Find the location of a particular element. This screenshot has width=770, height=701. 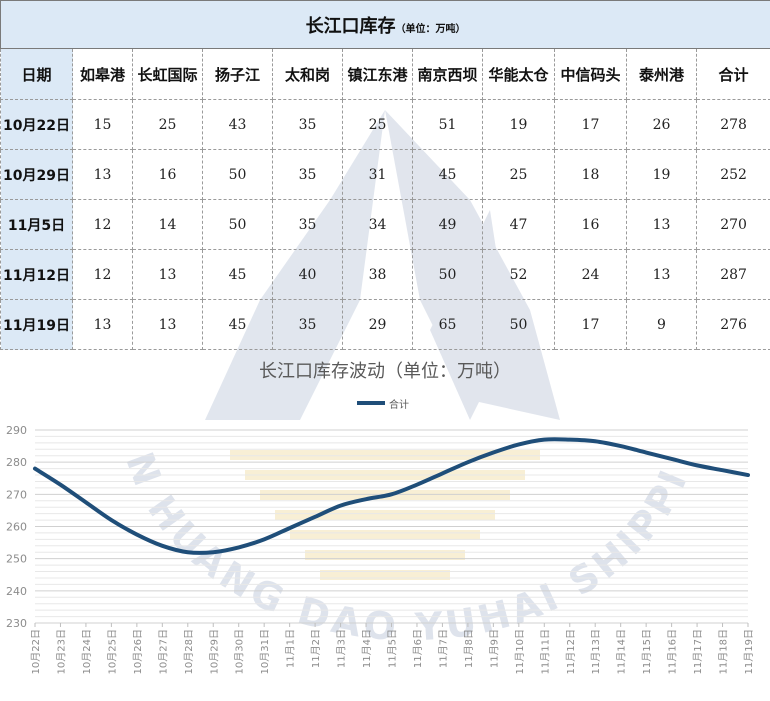

y-tick-label: 240 is located at coordinates (16, 591).